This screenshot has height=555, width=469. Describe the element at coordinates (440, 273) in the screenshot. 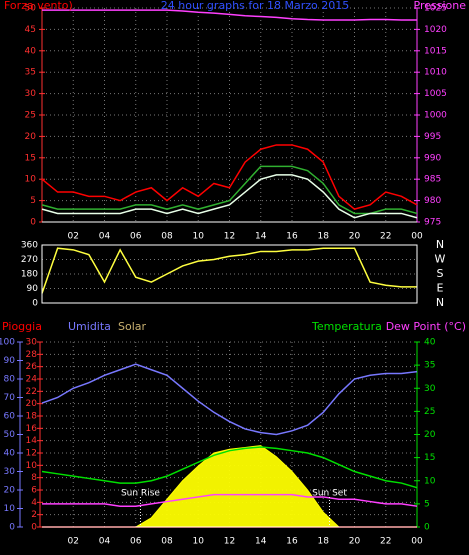

I see `y2-tick-label: S` at that location.